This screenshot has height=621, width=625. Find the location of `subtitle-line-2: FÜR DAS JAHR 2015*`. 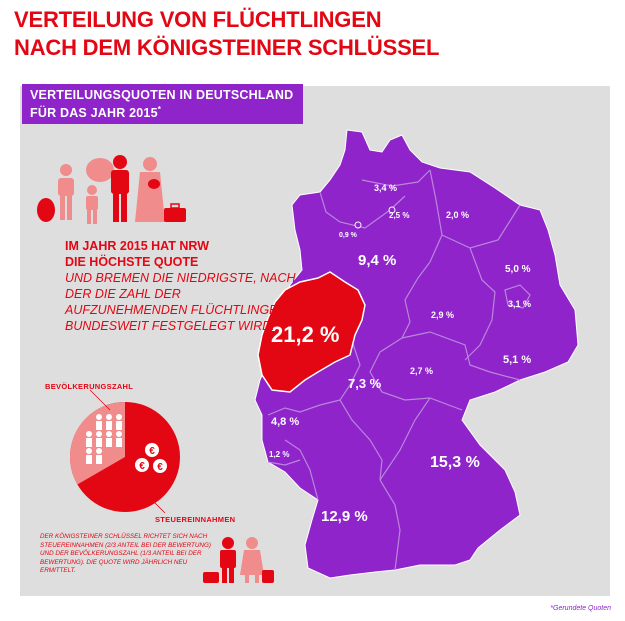

subtitle-line-2: FÜR DAS JAHR 2015* is located at coordinates (161, 112).